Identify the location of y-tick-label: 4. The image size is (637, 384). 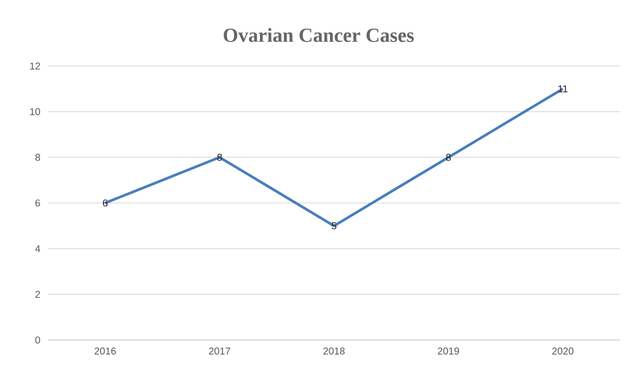
(37, 248).